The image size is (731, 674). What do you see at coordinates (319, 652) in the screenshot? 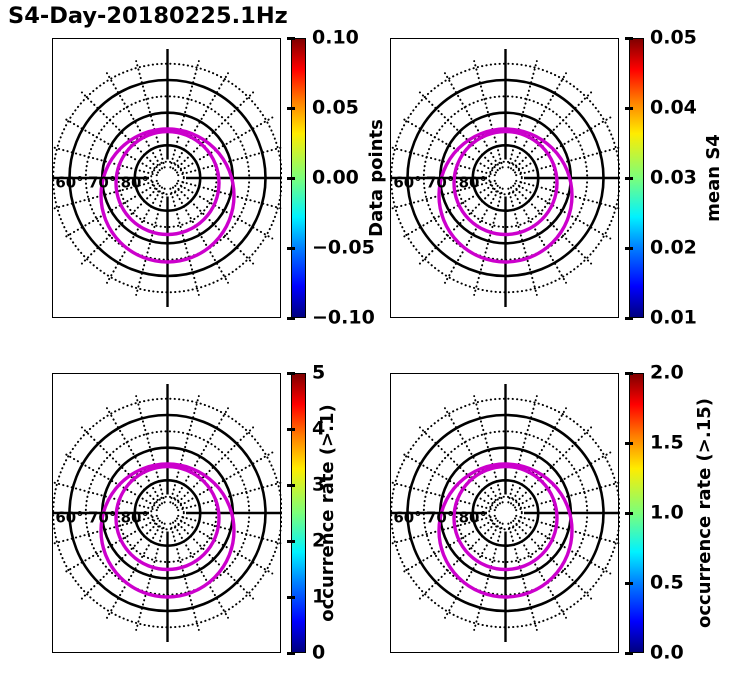
I see `colorbar-tick-label: 0` at bounding box center [319, 652].